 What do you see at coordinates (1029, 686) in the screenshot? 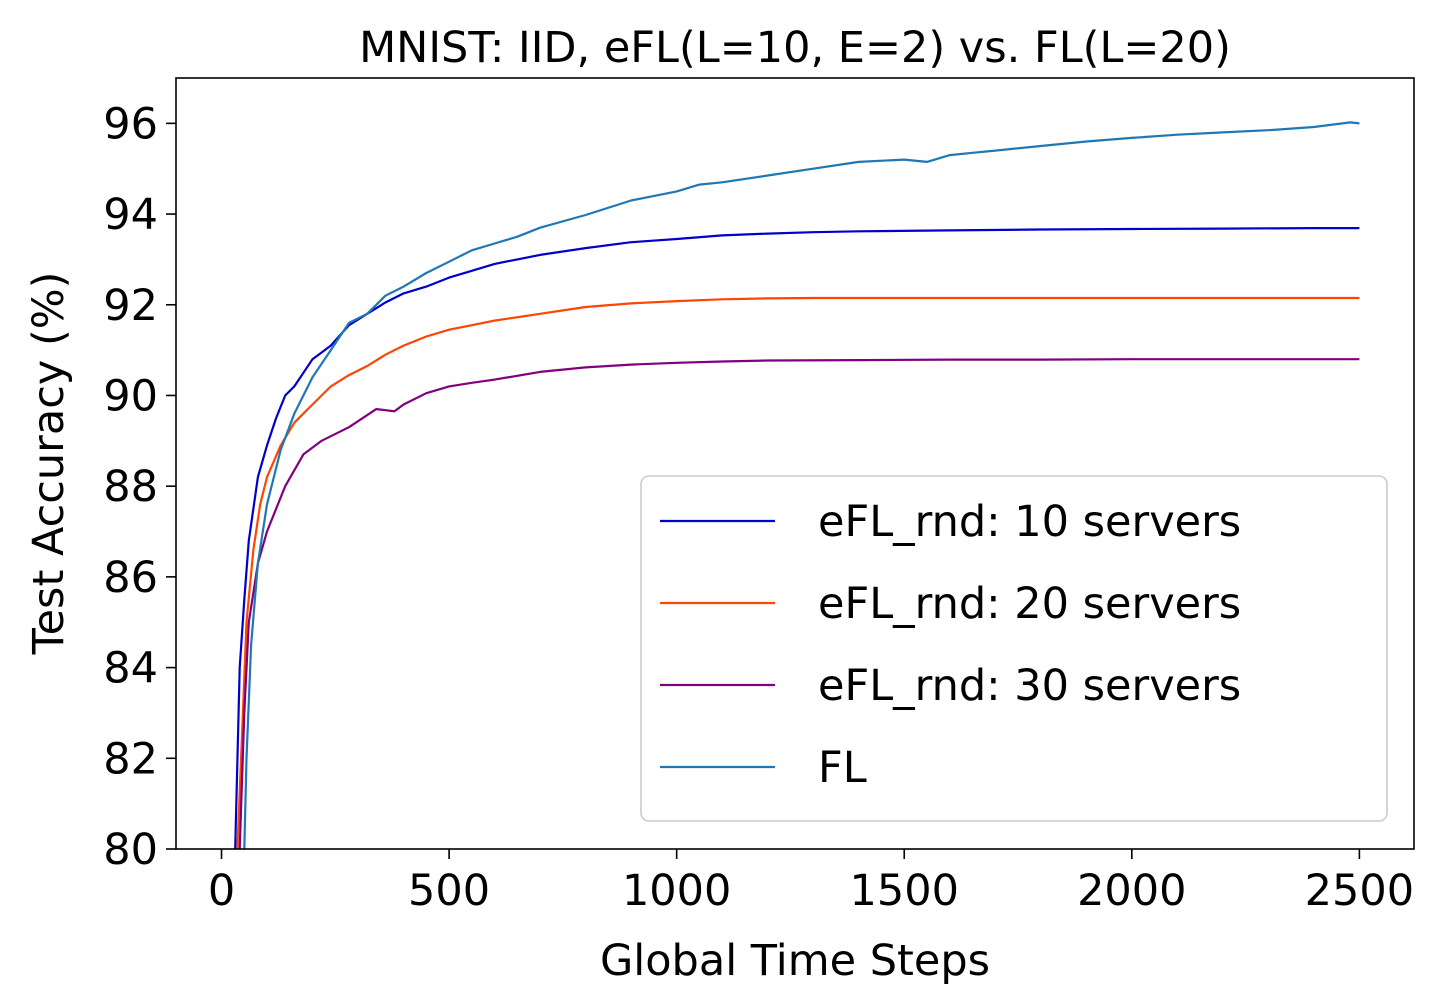
I see `legend-label: eFL_rnd: 30 servers` at bounding box center [1029, 686].